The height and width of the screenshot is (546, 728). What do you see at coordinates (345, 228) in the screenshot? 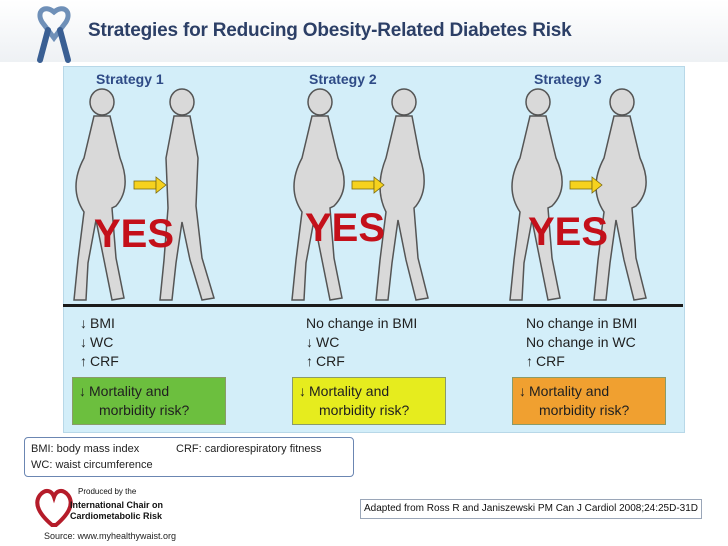
I see `strategy-2-verdict: YES` at bounding box center [345, 228].